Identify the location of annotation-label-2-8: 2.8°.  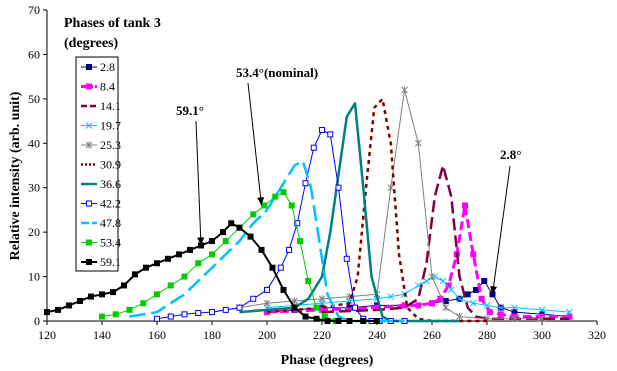
(510, 154).